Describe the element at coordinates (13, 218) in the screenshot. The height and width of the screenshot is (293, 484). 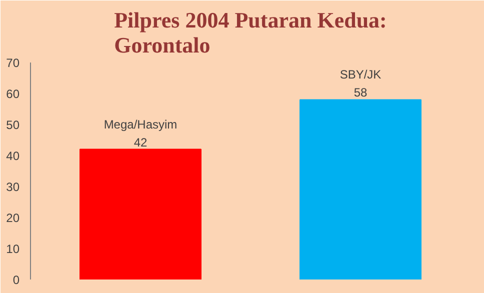
I see `y-tick-label: 20` at that location.